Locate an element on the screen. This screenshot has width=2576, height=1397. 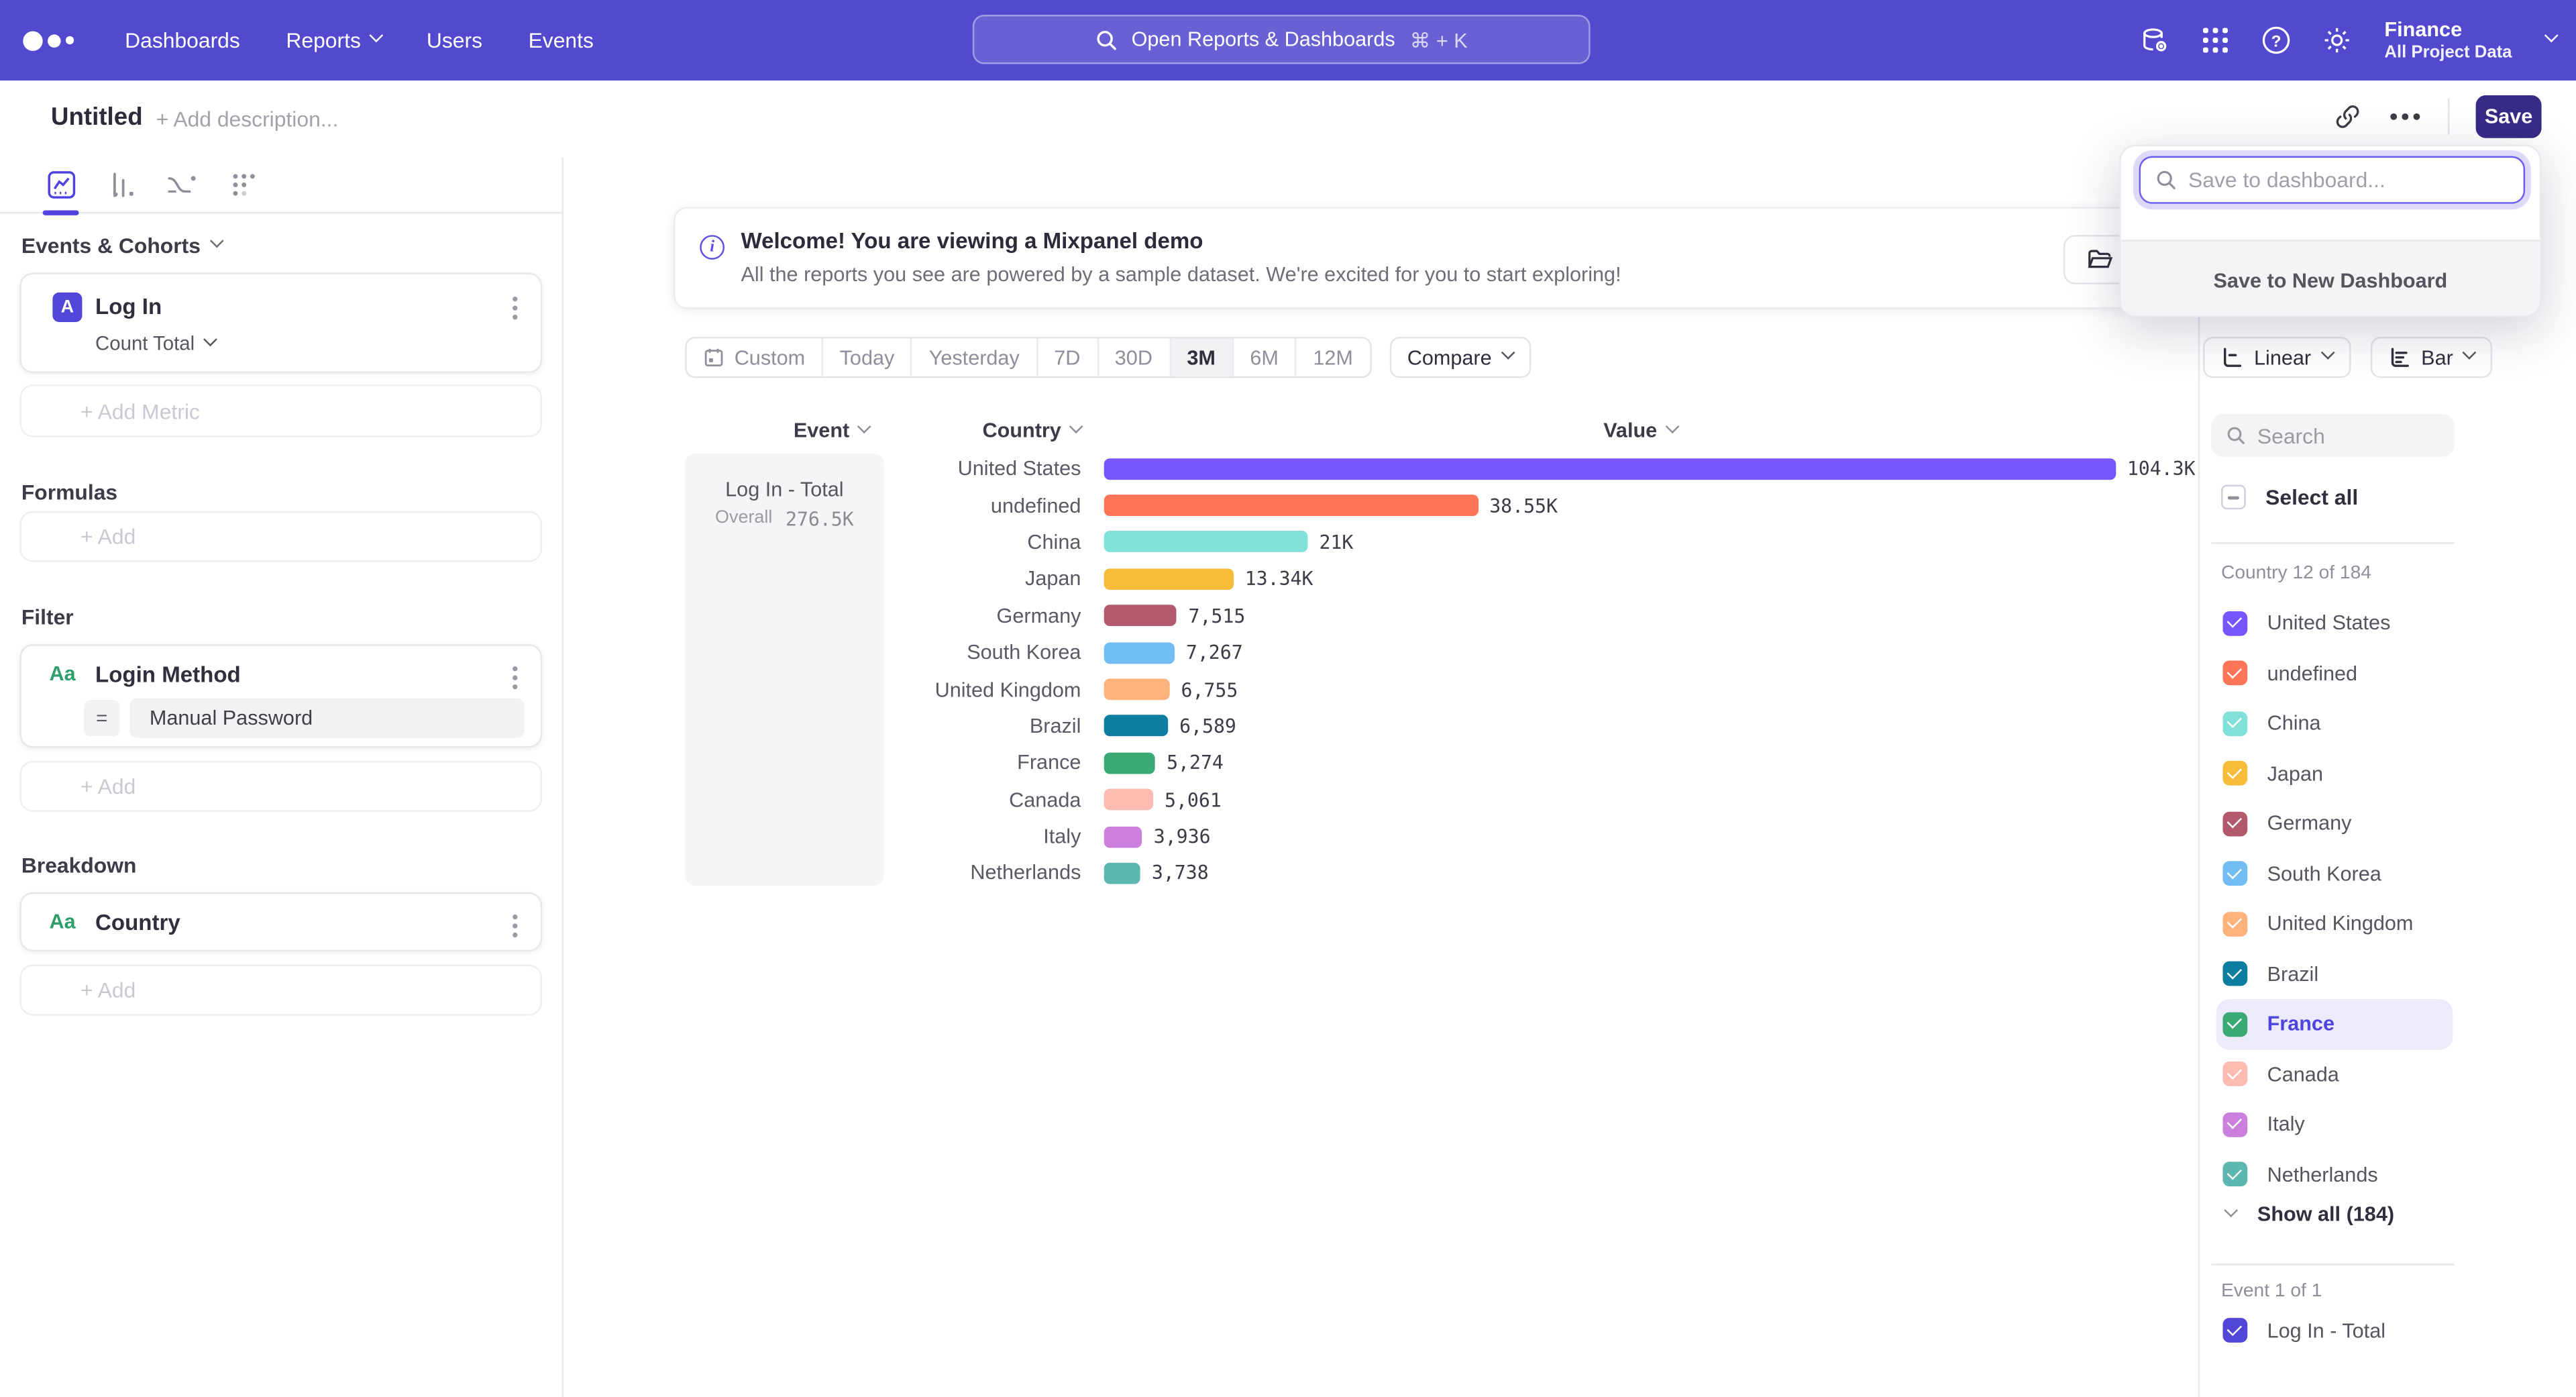
nav-item: Dashboards is located at coordinates (182, 41).